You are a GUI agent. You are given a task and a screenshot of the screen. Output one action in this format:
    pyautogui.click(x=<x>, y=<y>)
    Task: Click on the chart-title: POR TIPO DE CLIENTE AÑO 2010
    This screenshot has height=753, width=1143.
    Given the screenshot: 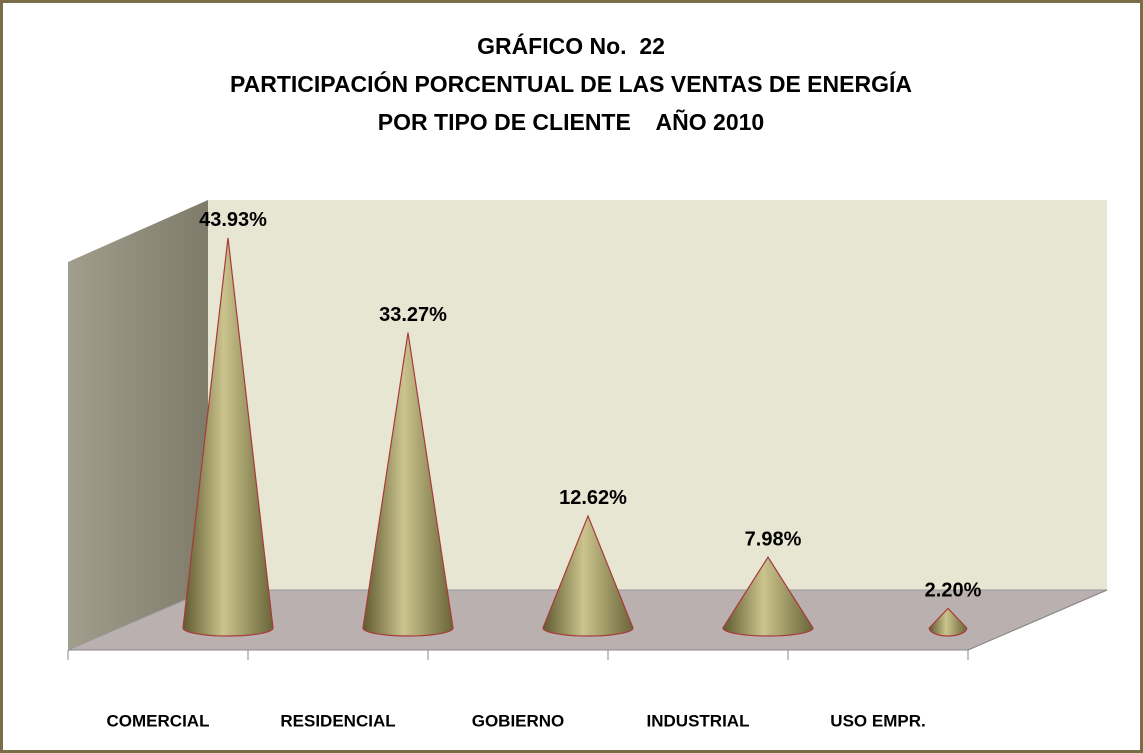 What is the action you would take?
    pyautogui.click(x=571, y=121)
    